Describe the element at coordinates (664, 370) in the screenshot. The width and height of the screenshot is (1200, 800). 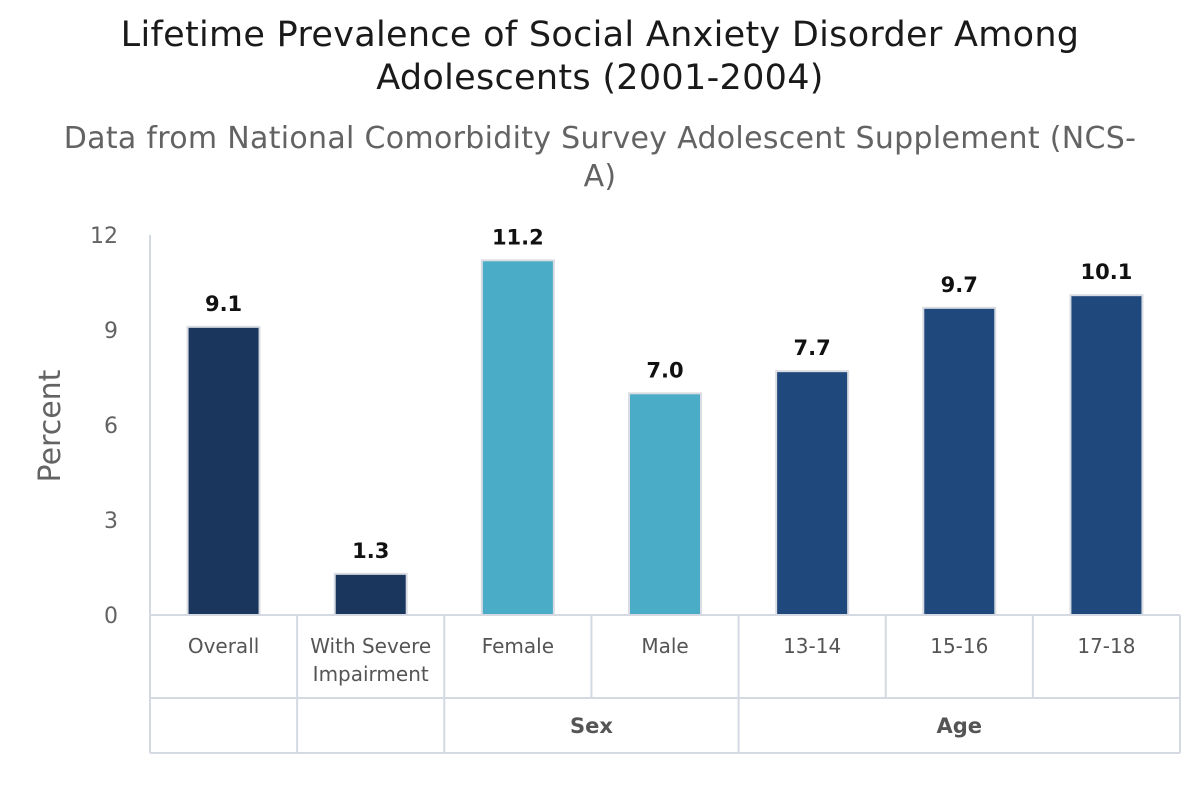
I see `data-label: 7.0` at that location.